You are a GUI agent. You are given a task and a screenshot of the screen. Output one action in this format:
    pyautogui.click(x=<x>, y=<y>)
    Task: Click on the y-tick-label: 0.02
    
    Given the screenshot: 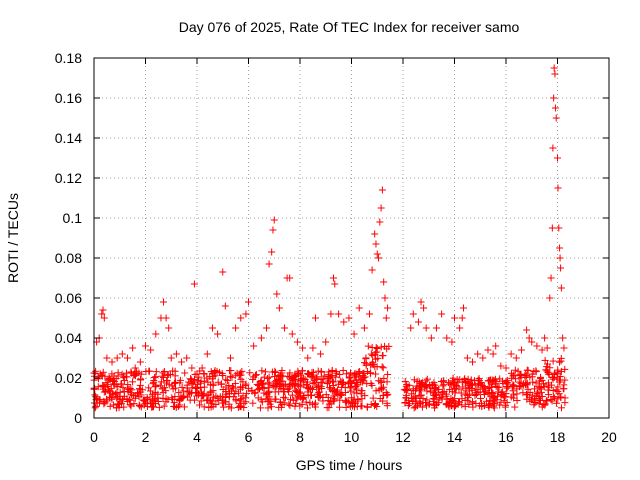 What is the action you would take?
    pyautogui.click(x=68, y=378)
    